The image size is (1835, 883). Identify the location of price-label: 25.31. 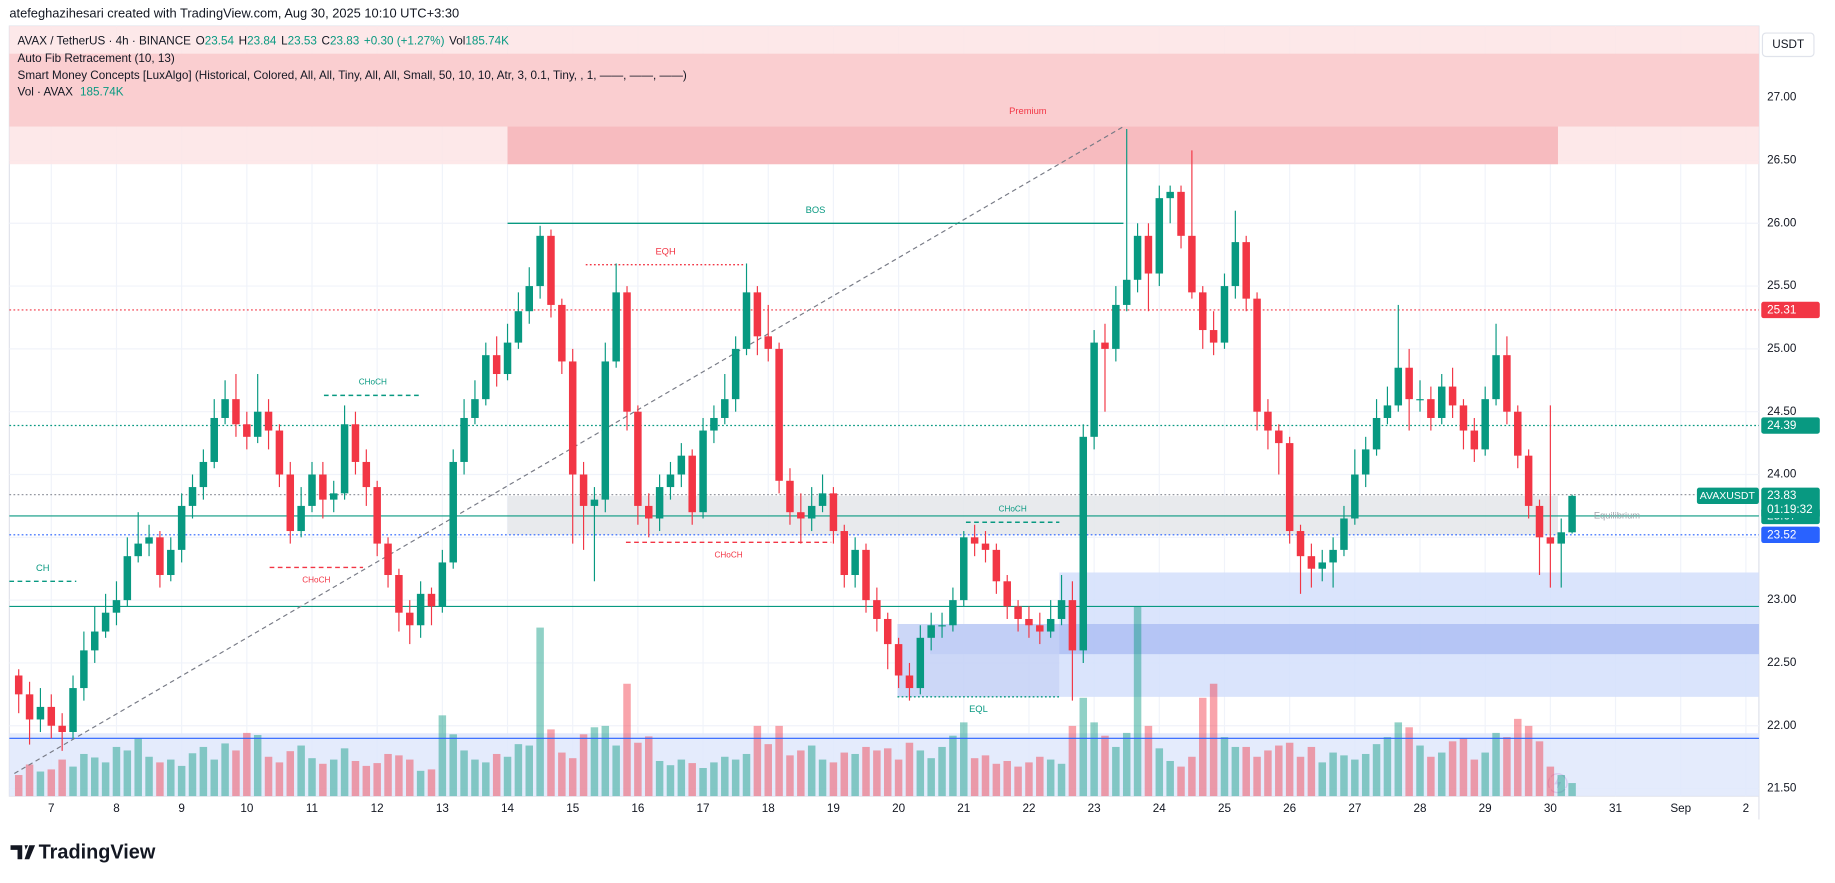
(1781, 310).